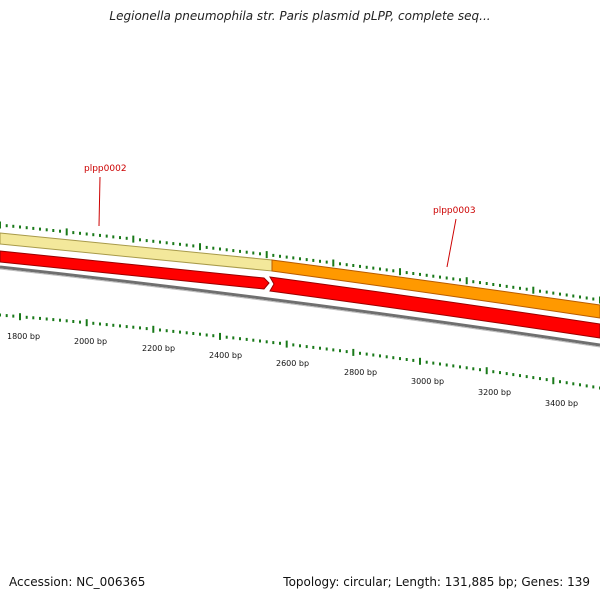 The image size is (600, 600). I want to click on outer-tick-track, so click(300, 262).